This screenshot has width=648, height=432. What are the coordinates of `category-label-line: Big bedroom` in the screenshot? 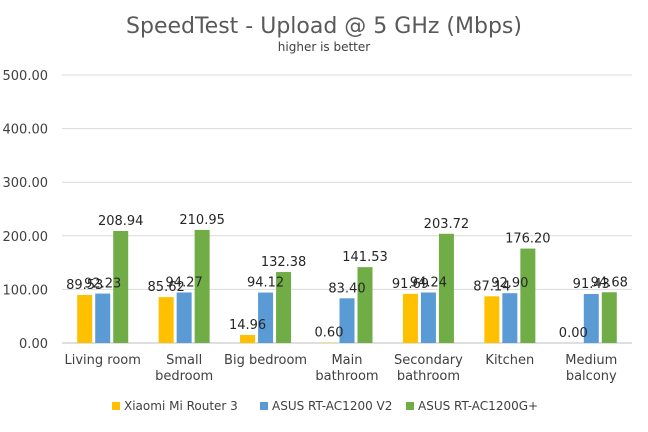 It's located at (265, 360).